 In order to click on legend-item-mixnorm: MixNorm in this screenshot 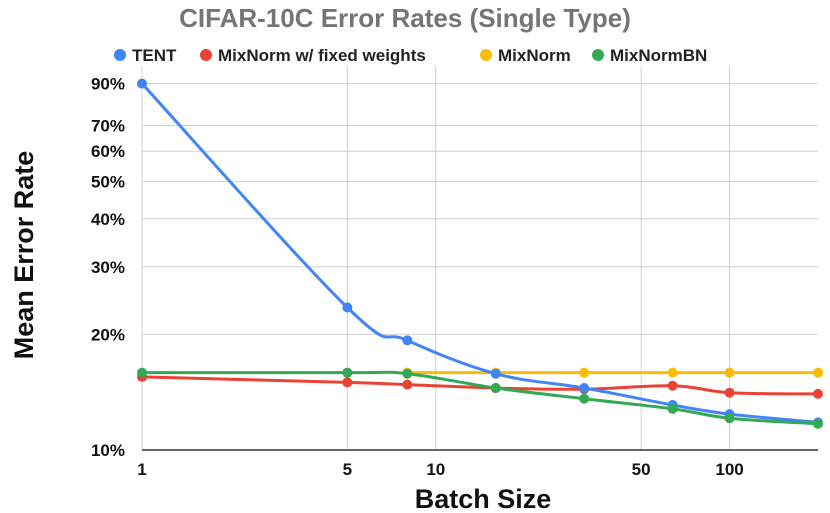, I will do `click(525, 55)`.